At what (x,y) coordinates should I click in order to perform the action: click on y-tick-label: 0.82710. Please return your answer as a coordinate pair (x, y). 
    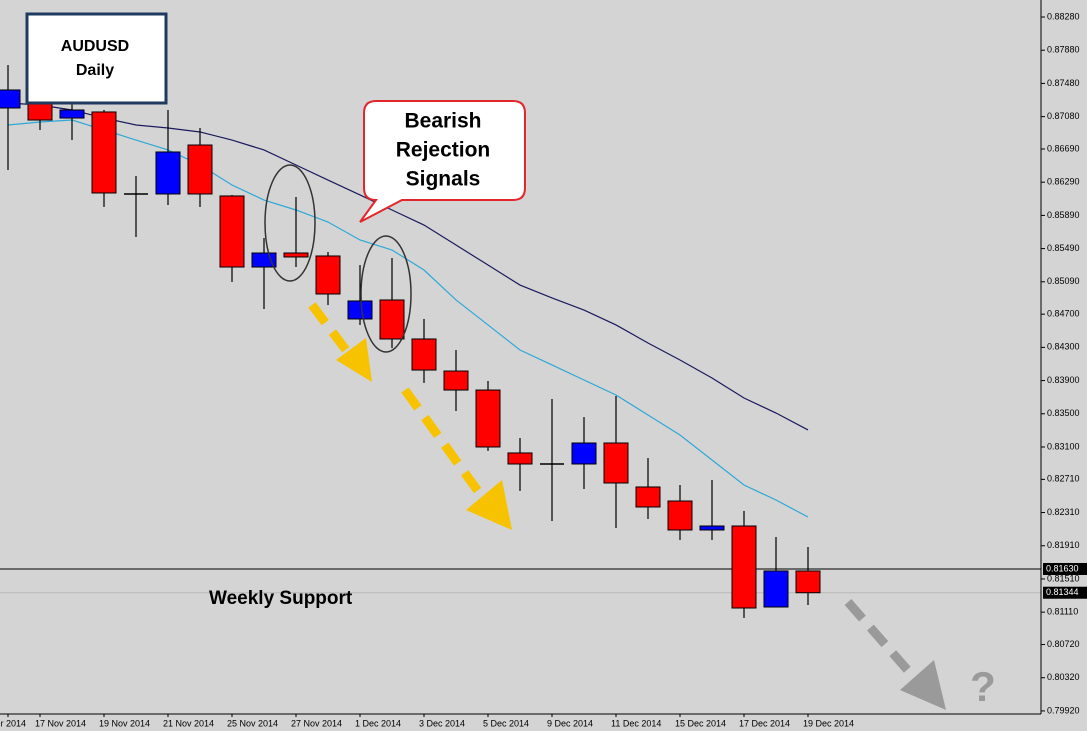
    Looking at the image, I should click on (1063, 479).